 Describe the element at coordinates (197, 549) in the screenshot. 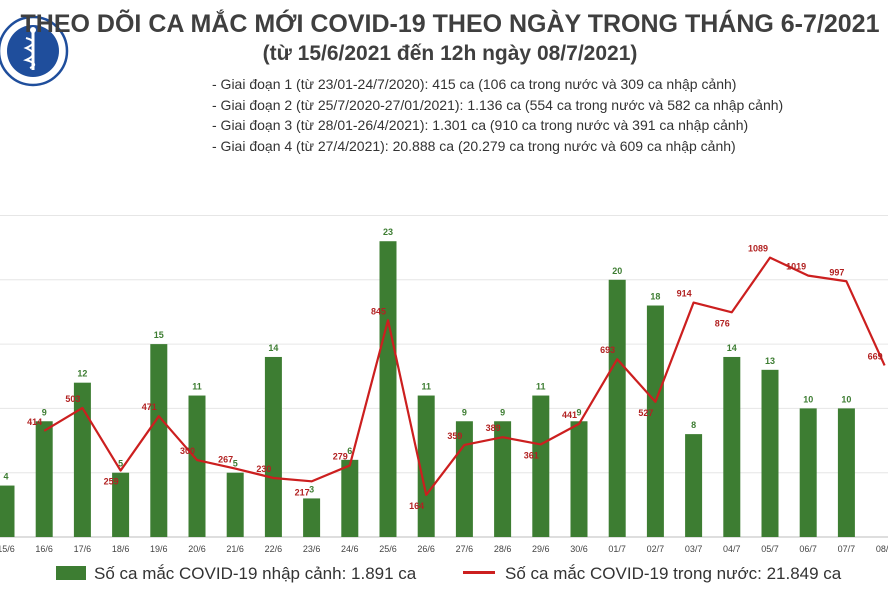

I see `x-tick-label: 20/6` at that location.